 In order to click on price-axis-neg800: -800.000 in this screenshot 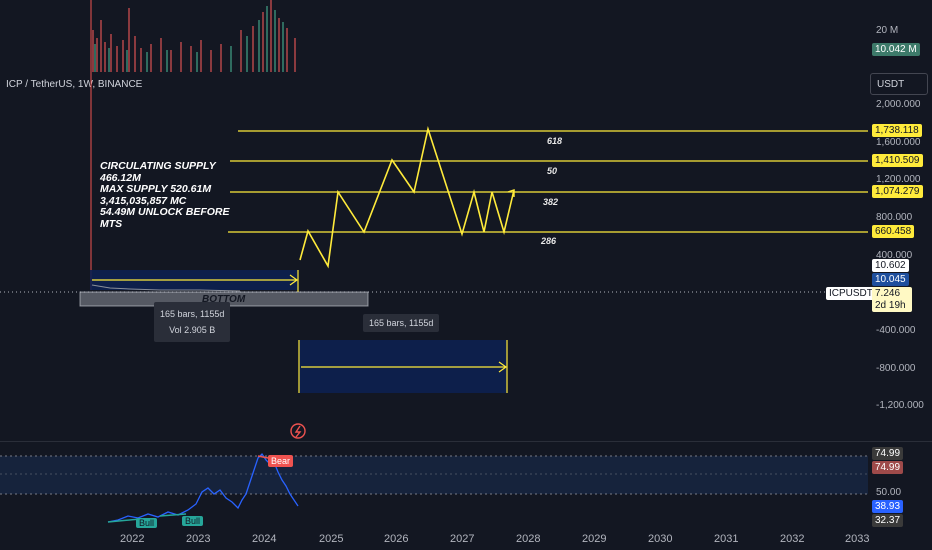, I will do `click(896, 368)`.